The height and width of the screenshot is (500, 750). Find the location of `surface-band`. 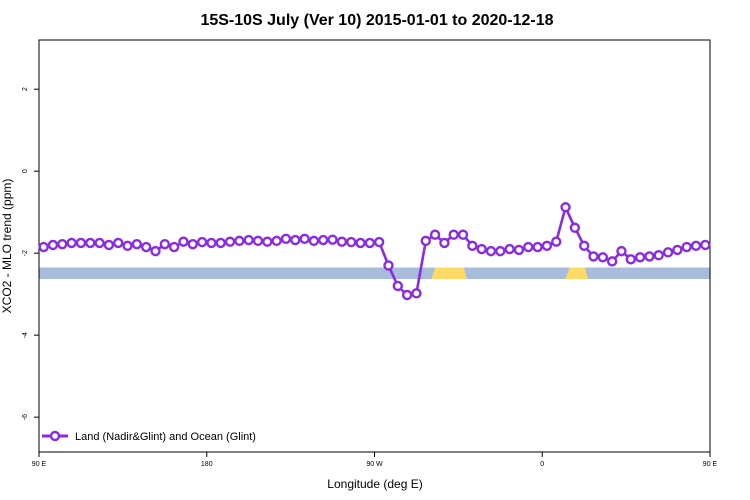

surface-band is located at coordinates (374, 273).